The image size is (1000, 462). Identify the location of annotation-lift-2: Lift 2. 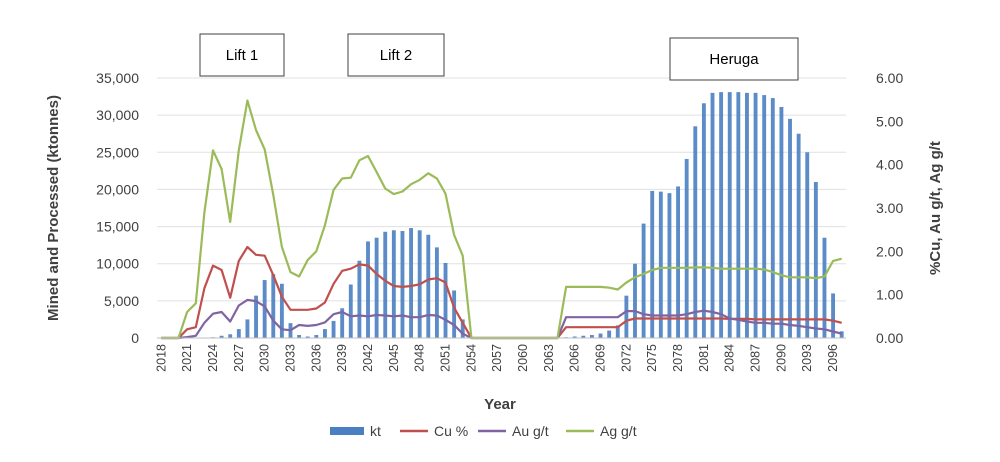
(396, 55).